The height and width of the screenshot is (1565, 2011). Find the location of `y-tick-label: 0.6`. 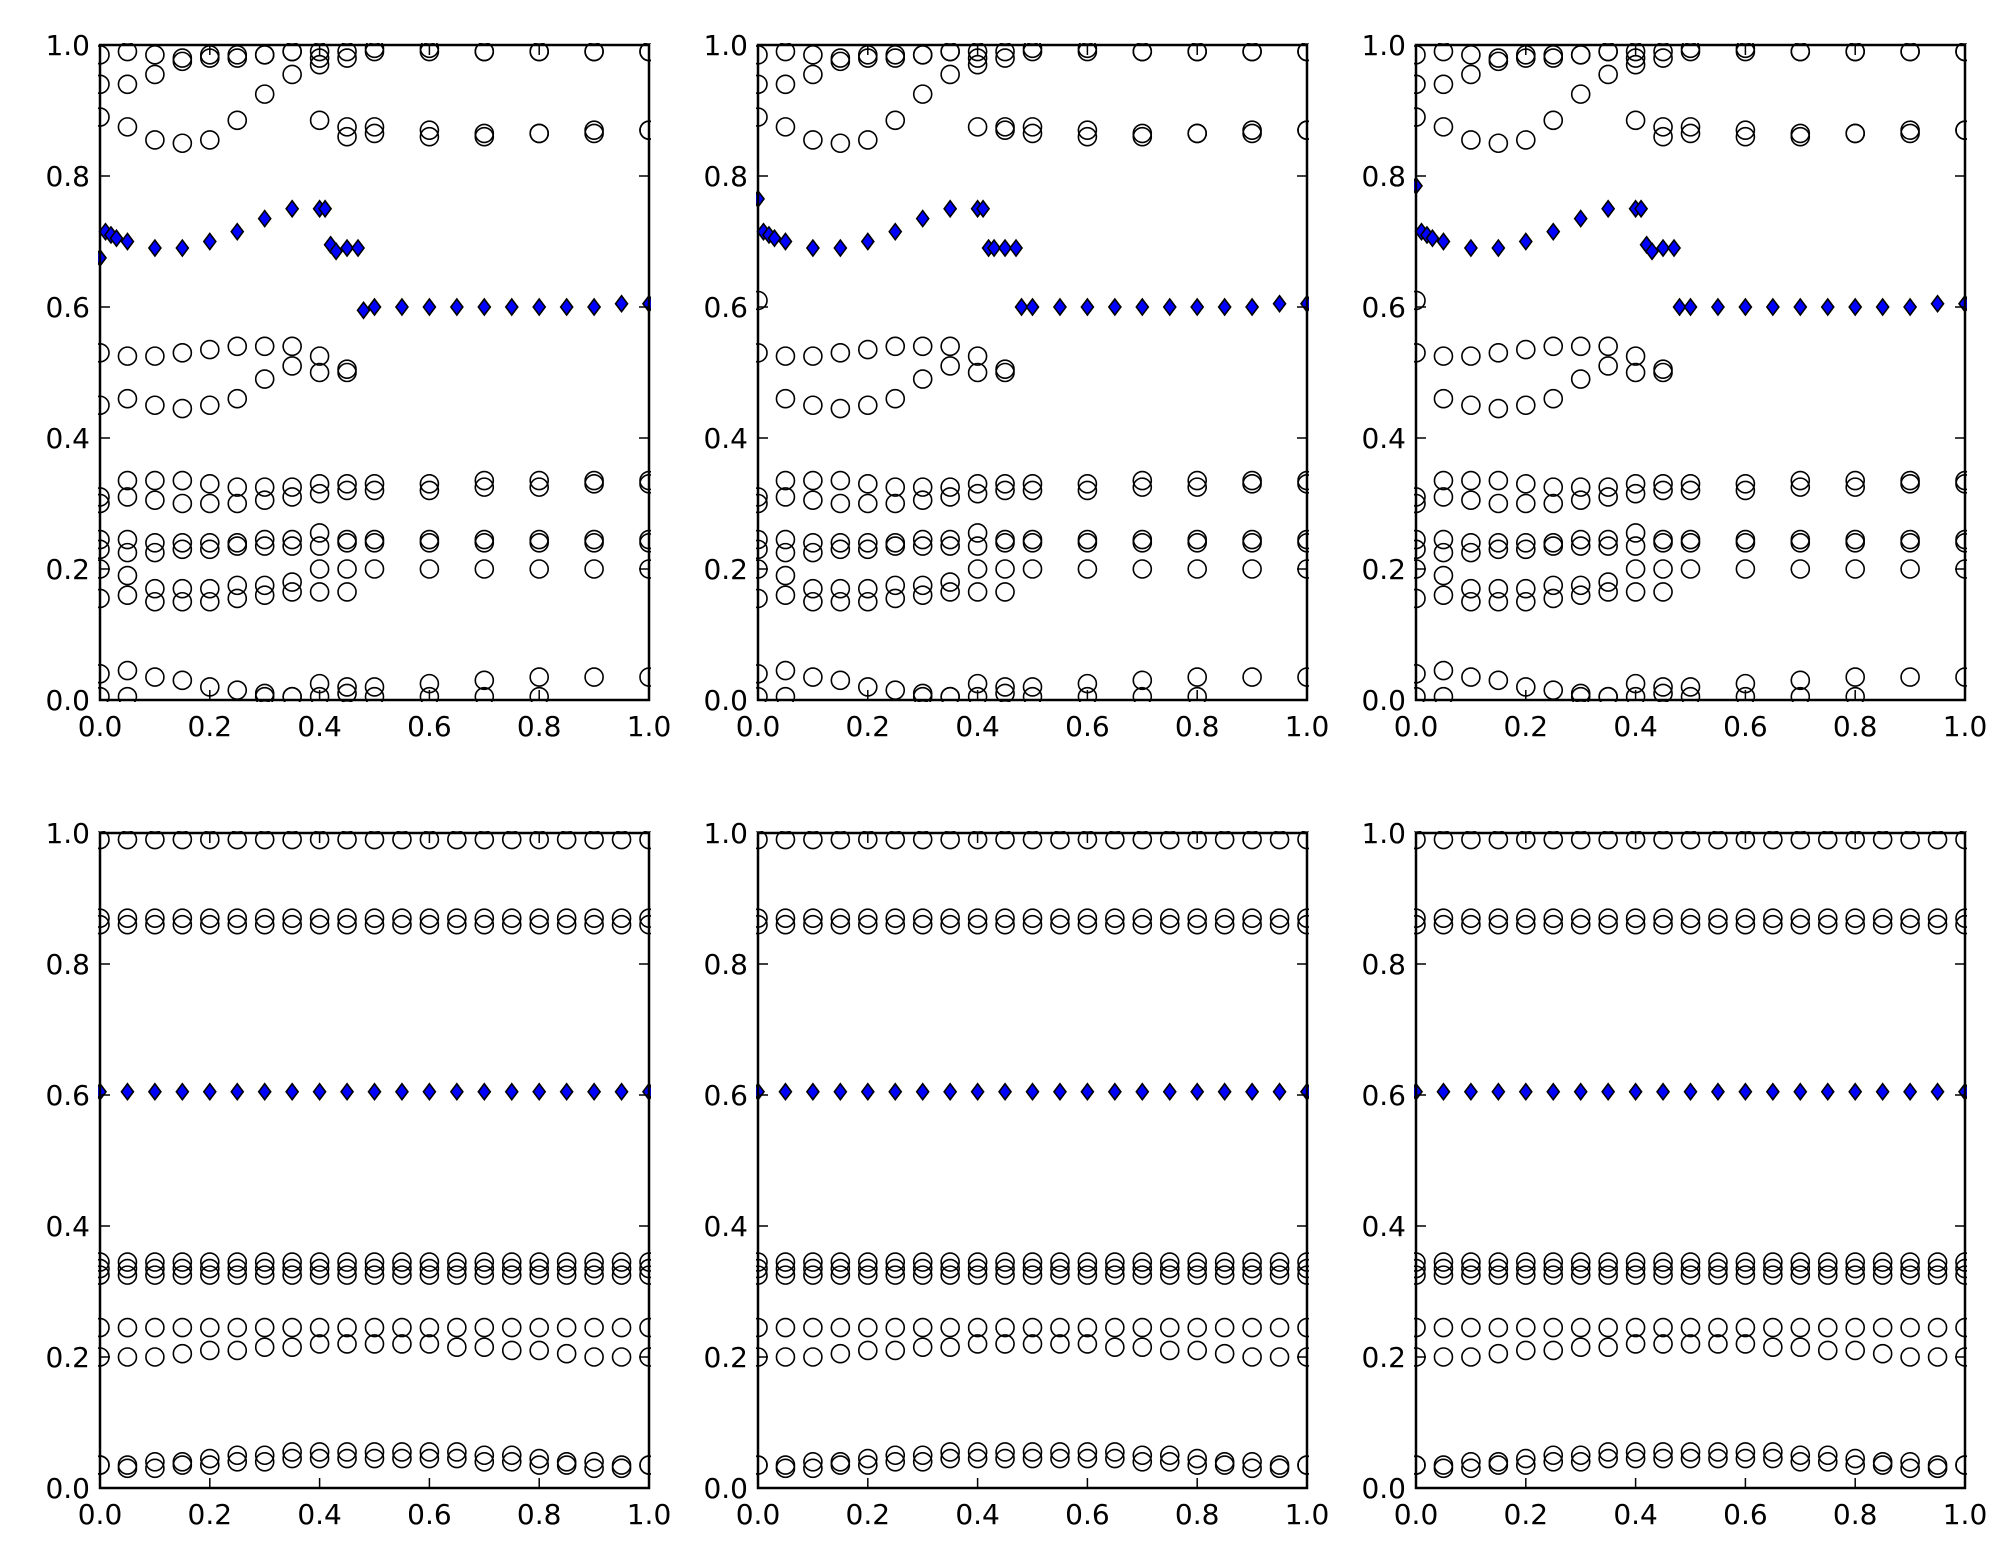

y-tick-label: 0.6 is located at coordinates (1383, 1095).